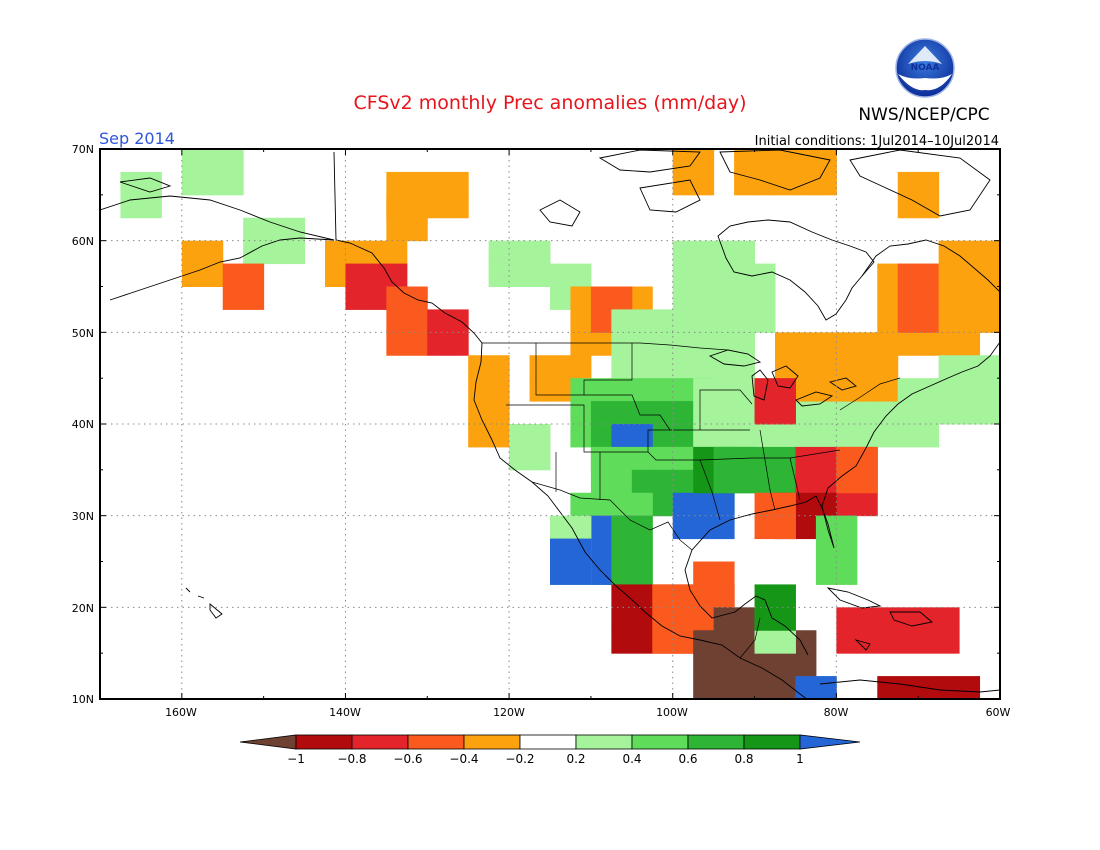 This screenshot has height=850, width=1100. Describe the element at coordinates (83, 424) in the screenshot. I see `lat-label-40n: 40N` at that location.